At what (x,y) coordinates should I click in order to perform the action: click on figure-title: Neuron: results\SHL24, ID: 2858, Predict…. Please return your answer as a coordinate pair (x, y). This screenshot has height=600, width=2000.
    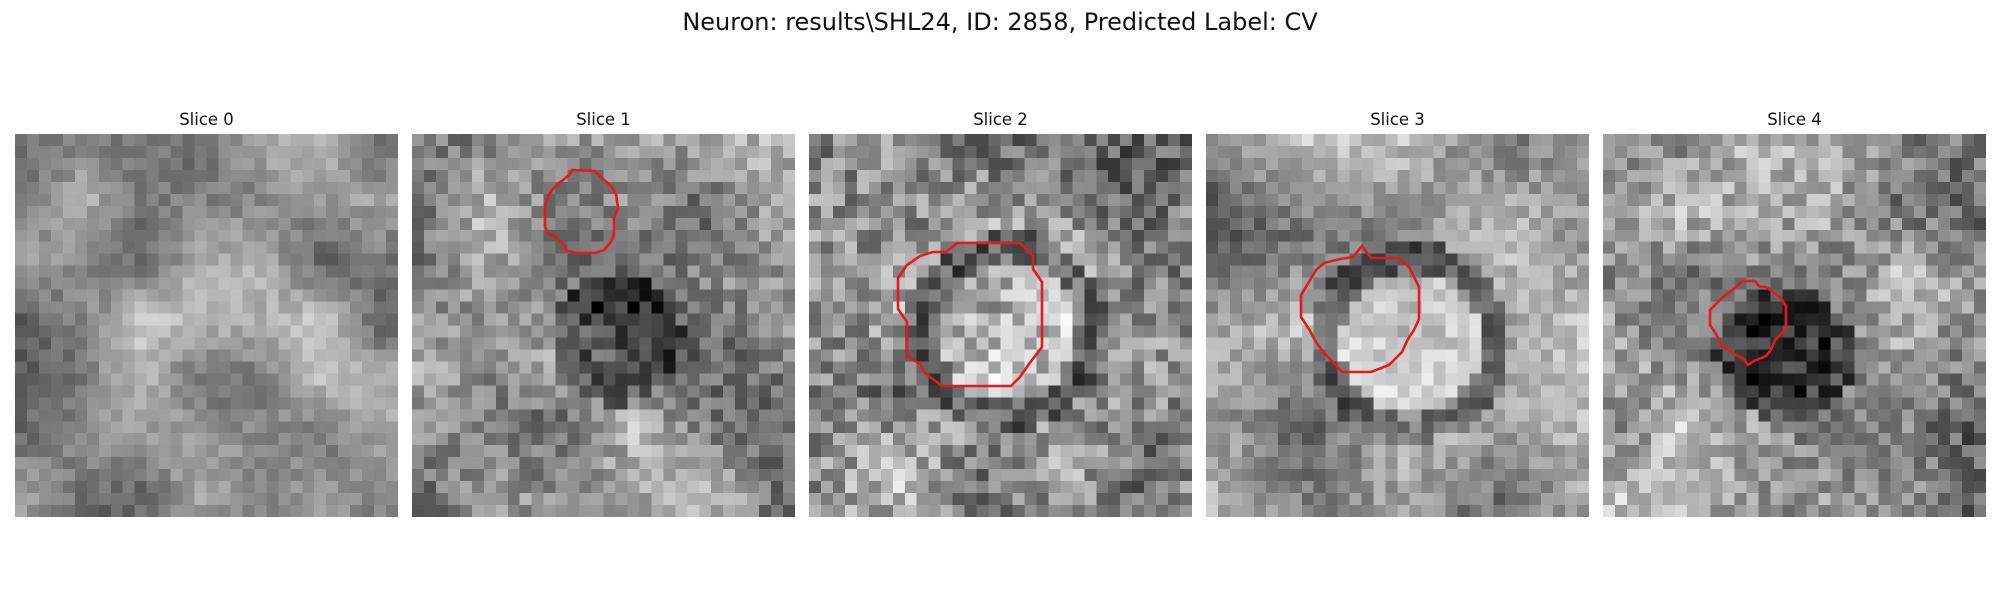
    Looking at the image, I should click on (1000, 22).